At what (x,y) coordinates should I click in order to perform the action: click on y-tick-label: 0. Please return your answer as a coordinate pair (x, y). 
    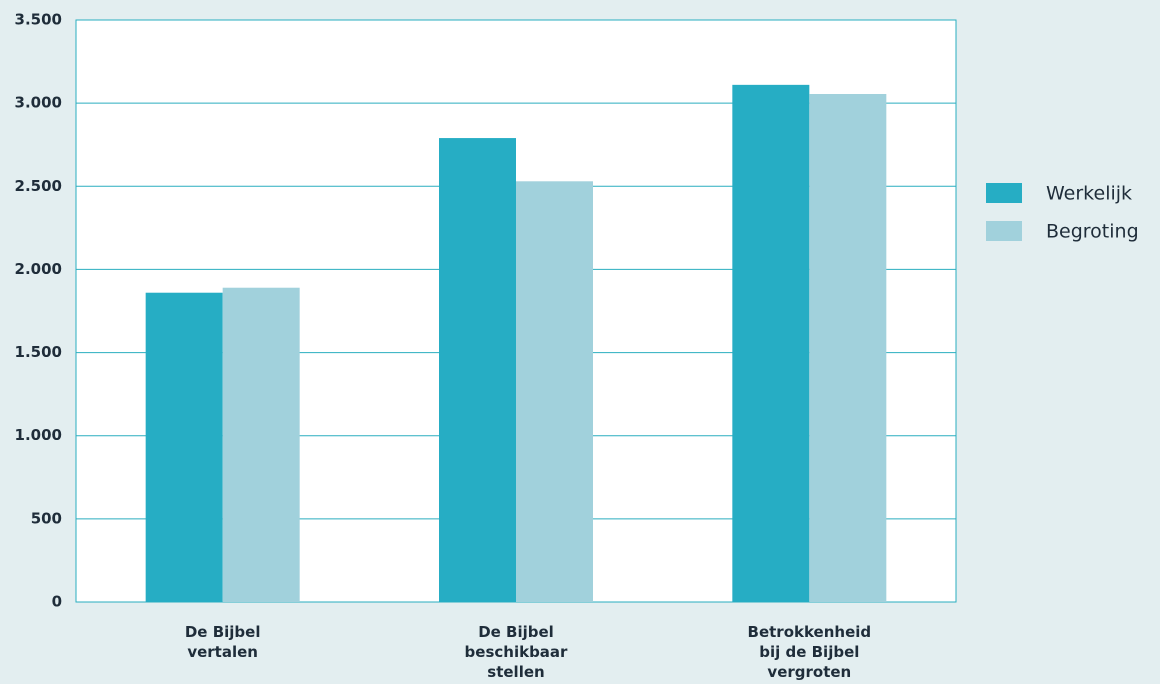
    Looking at the image, I should click on (57, 602).